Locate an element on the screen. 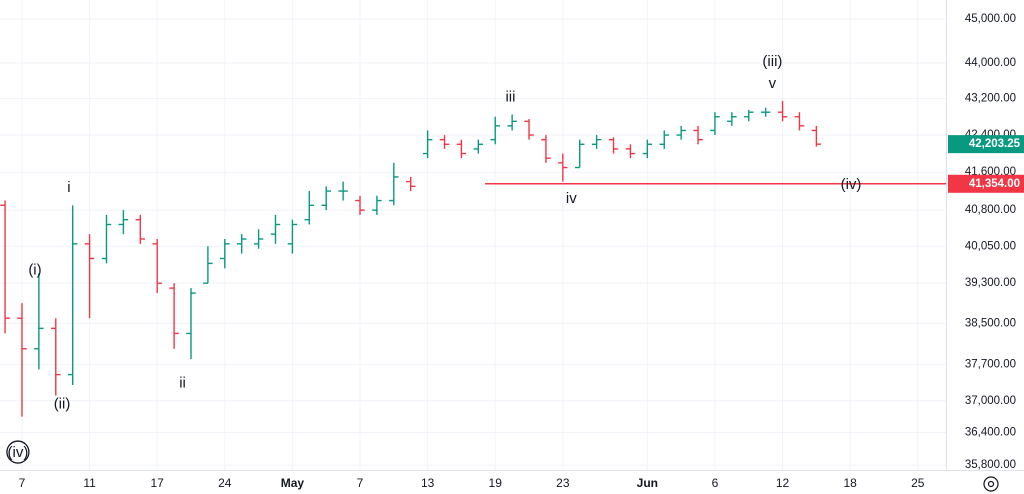  wave-label: iii is located at coordinates (510, 96).